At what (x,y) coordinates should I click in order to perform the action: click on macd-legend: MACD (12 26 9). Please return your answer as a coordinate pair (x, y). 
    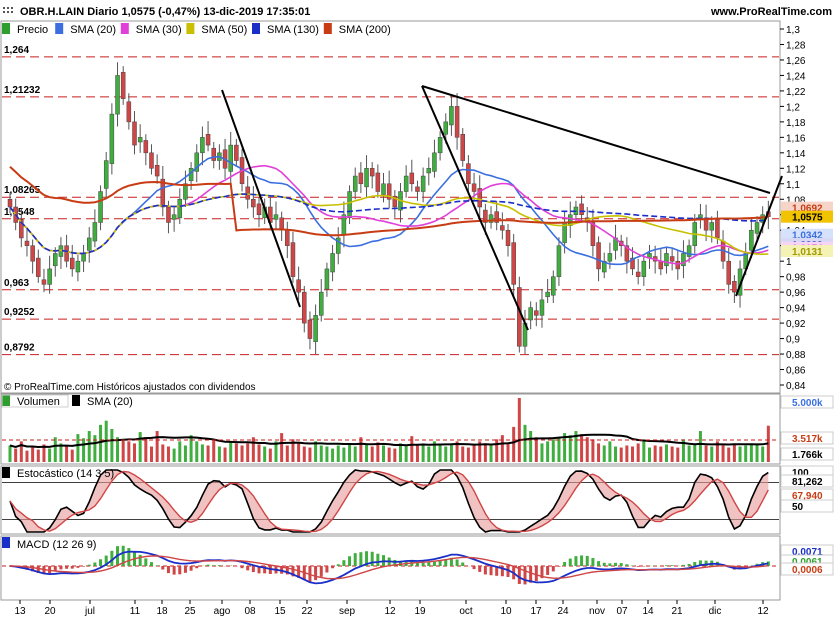
    Looking at the image, I should click on (49, 544).